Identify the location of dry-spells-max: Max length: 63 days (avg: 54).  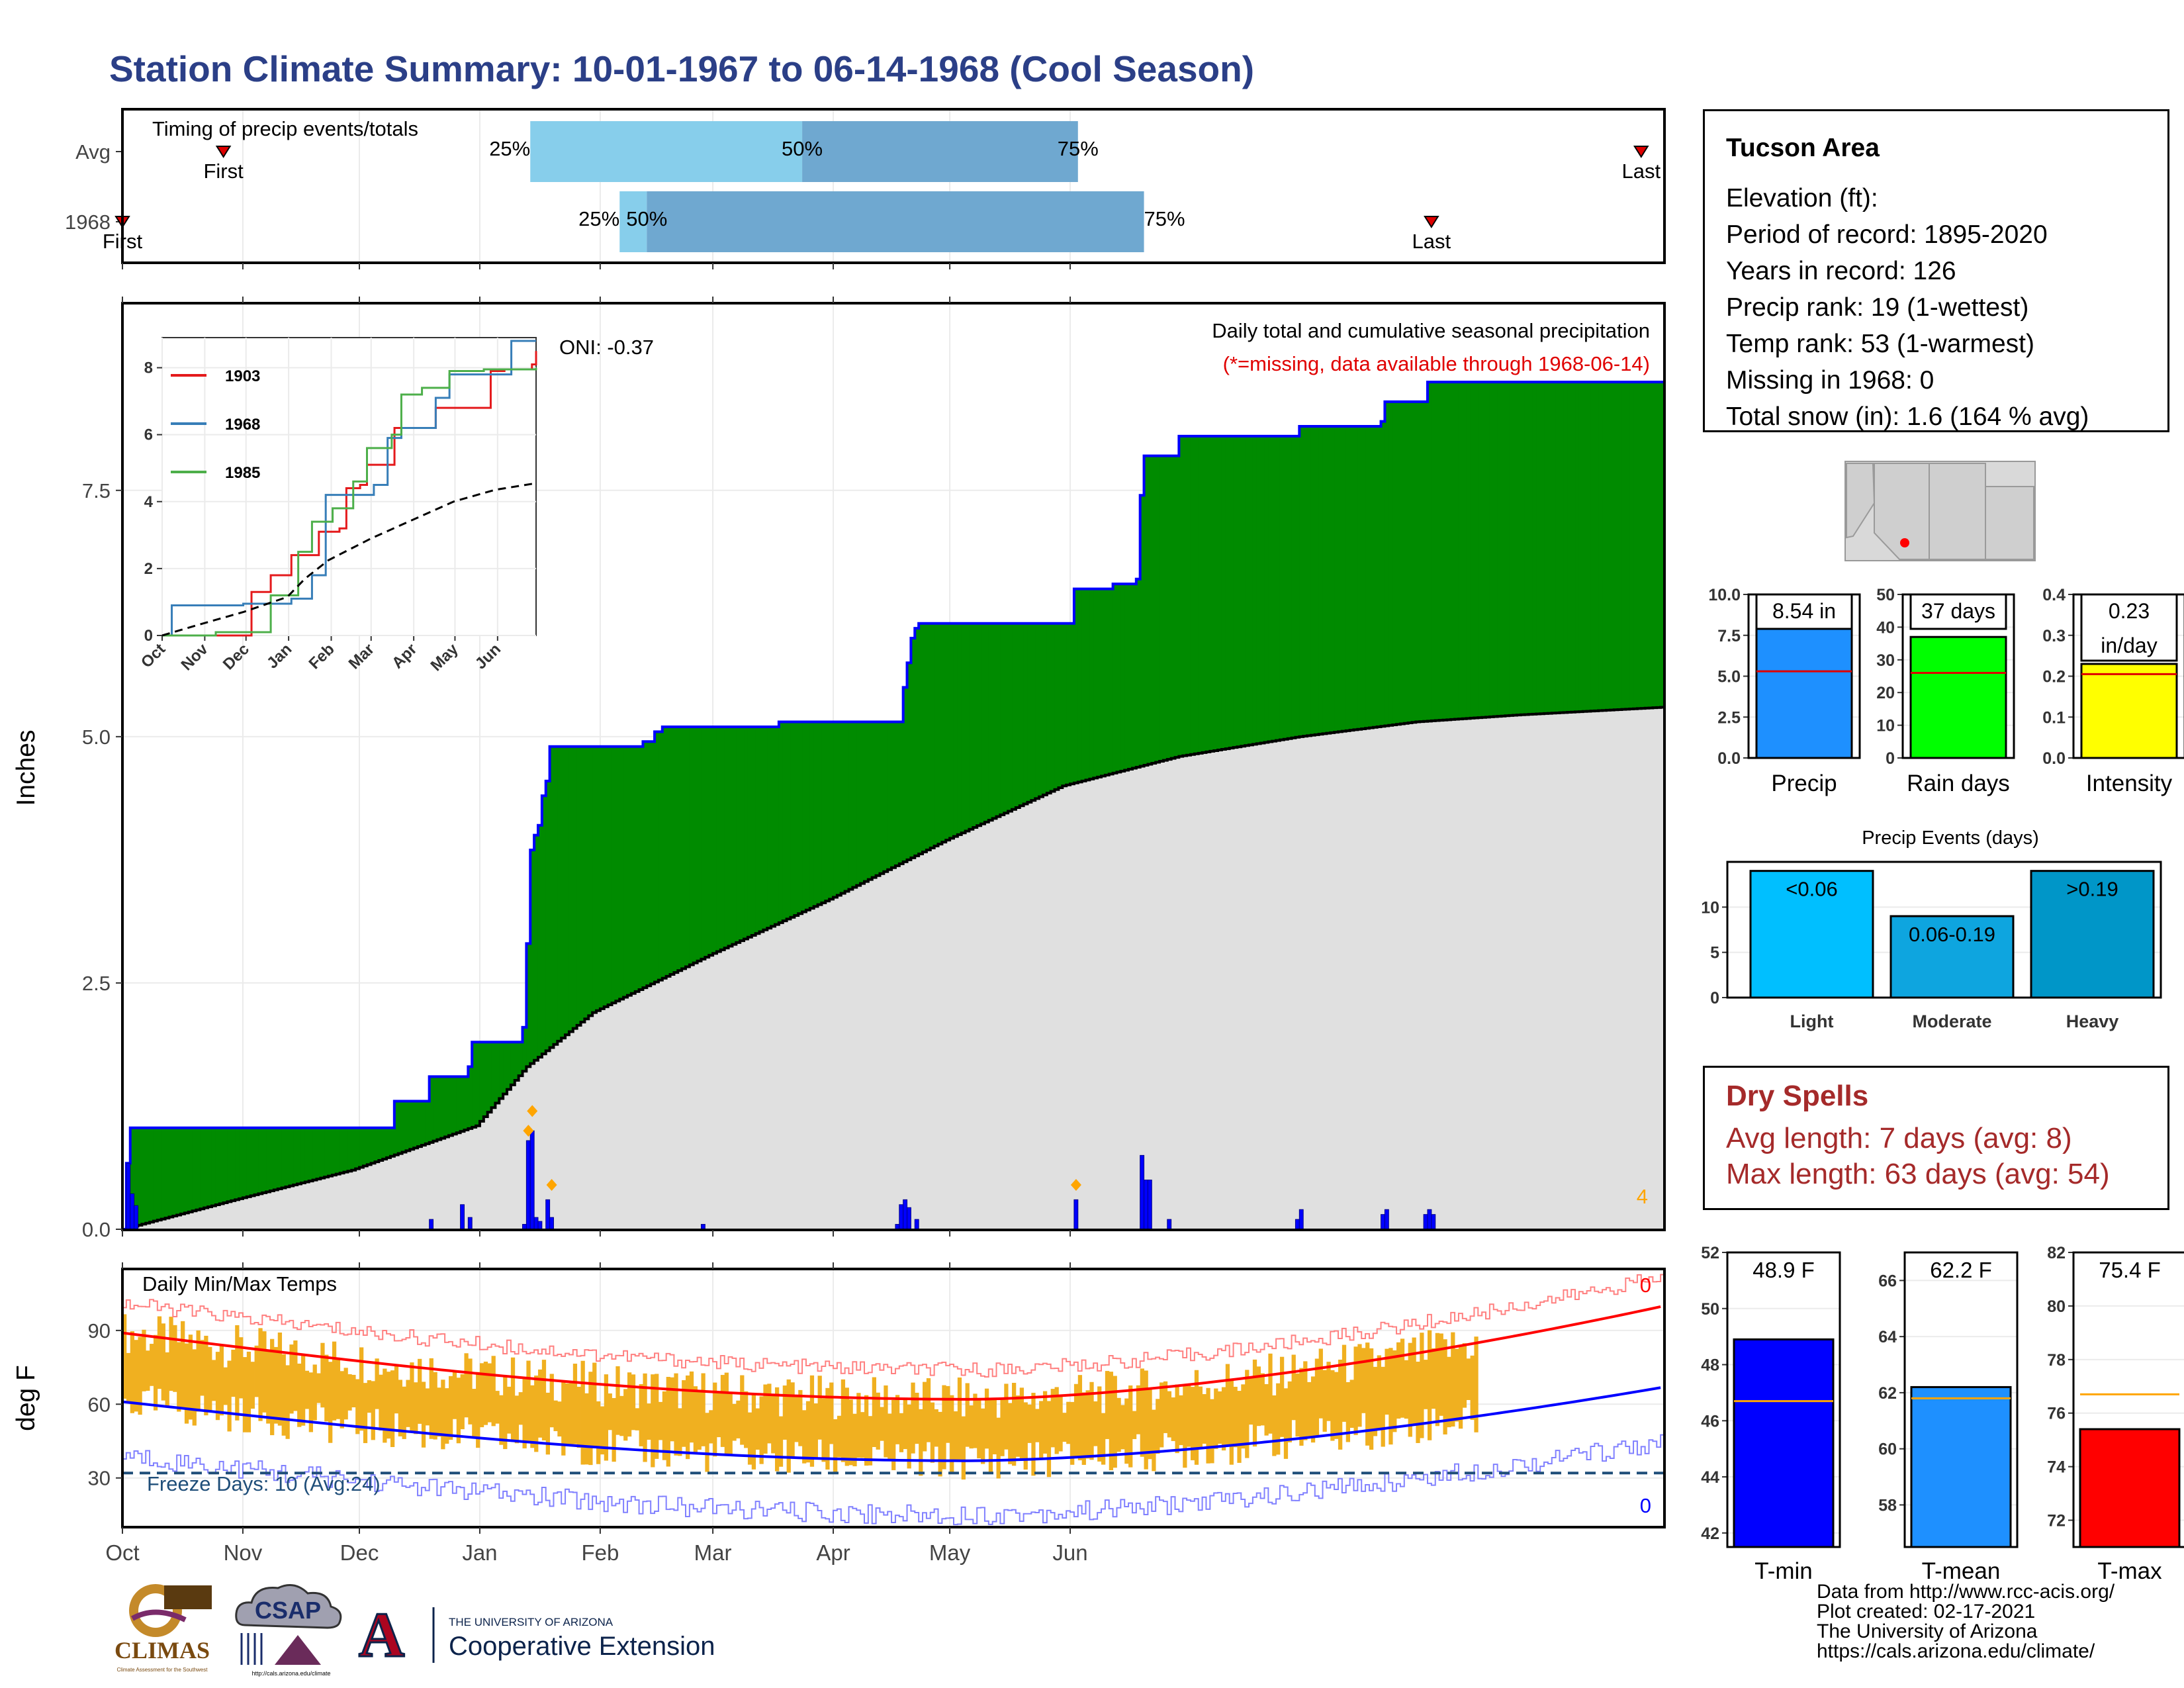
(1918, 1174).